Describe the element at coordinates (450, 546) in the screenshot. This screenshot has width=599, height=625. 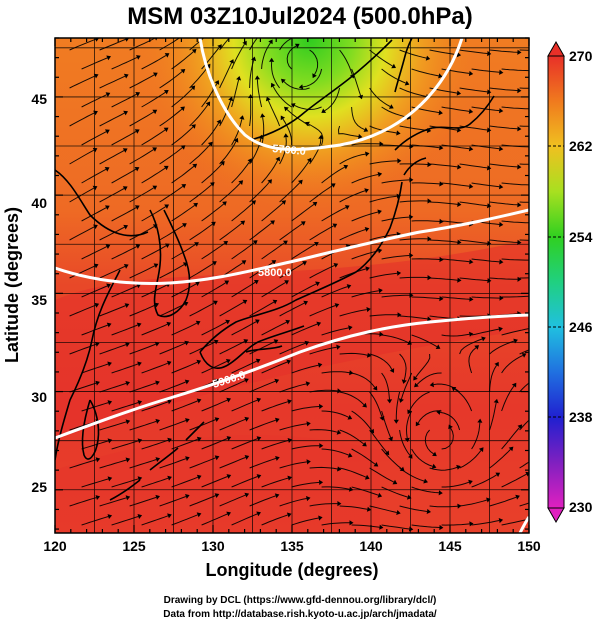
I see `x-tick-label: 145` at that location.